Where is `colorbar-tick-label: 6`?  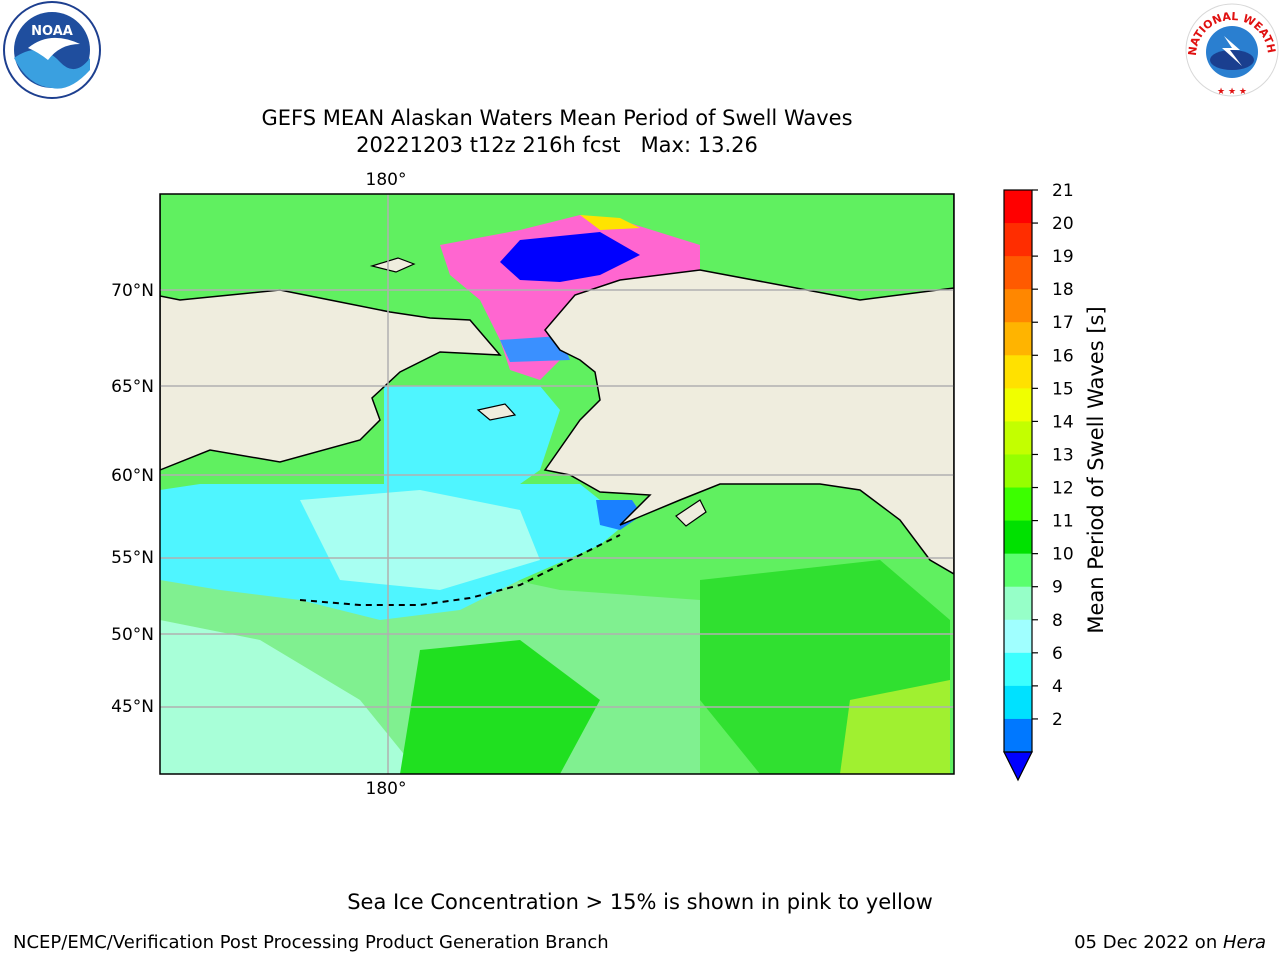
colorbar-tick-label: 6 is located at coordinates (1057, 654).